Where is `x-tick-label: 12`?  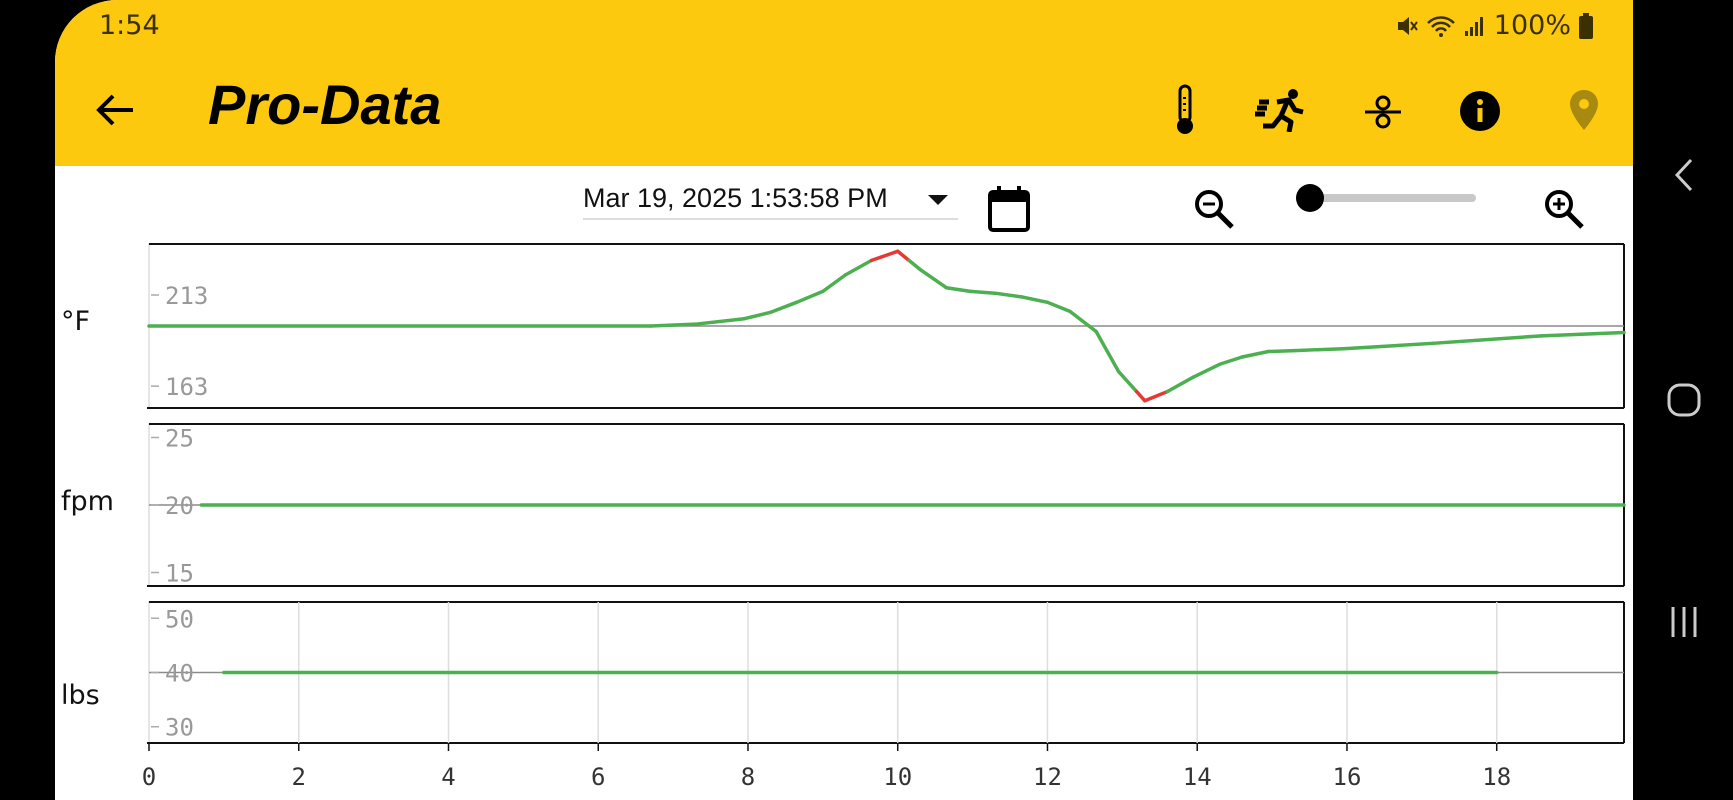
x-tick-label: 12 is located at coordinates (1047, 777).